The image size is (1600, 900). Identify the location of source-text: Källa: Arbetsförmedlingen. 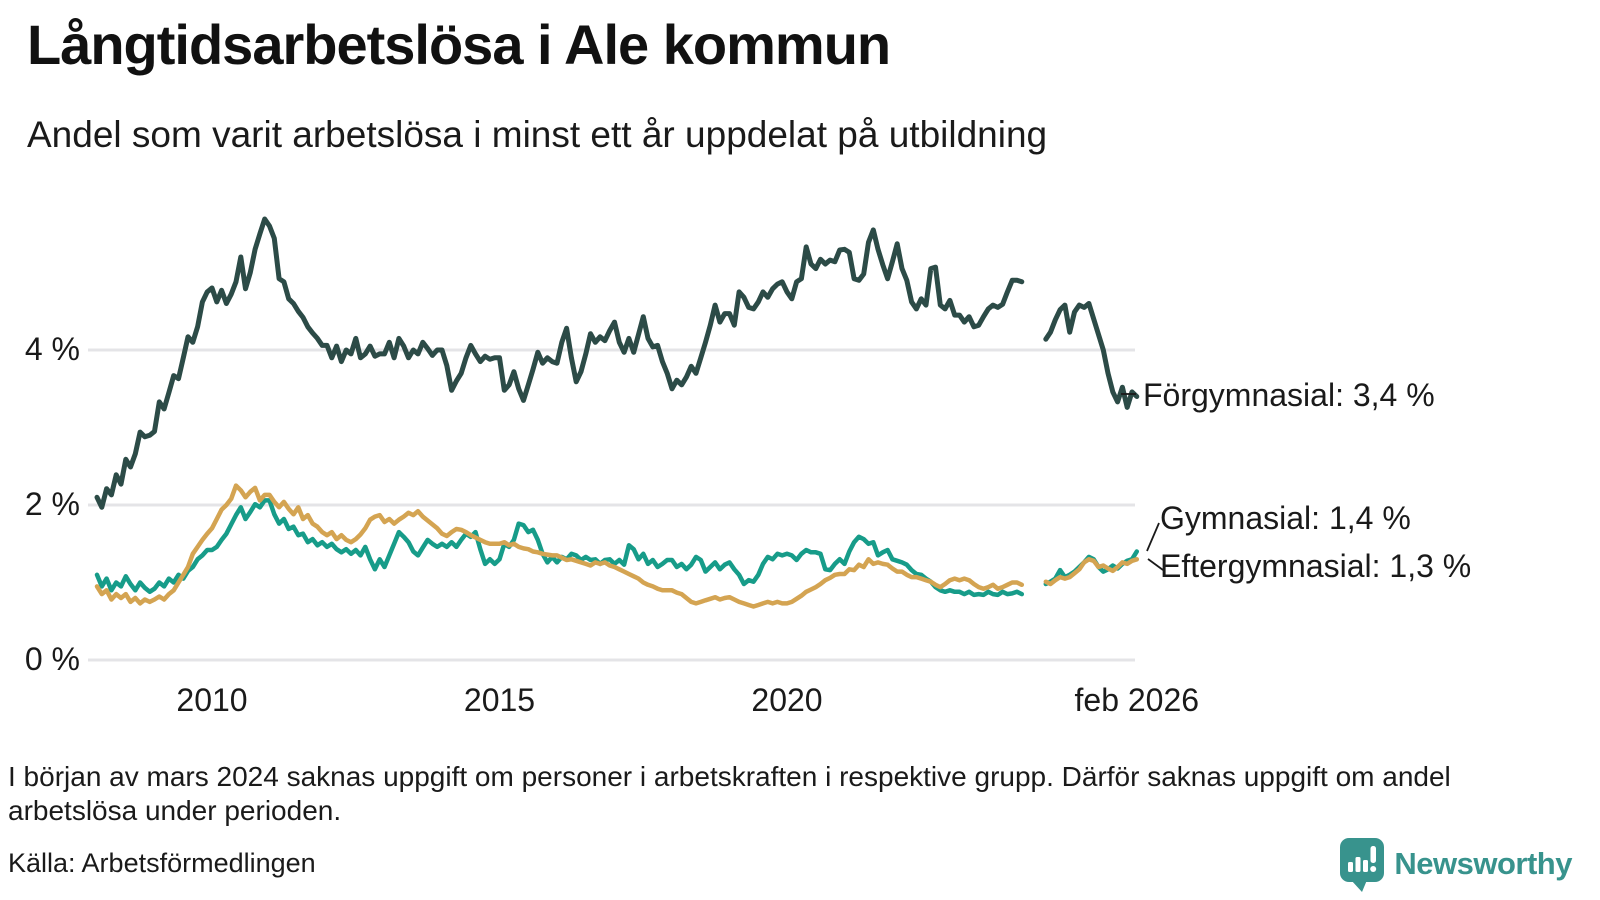
(162, 863).